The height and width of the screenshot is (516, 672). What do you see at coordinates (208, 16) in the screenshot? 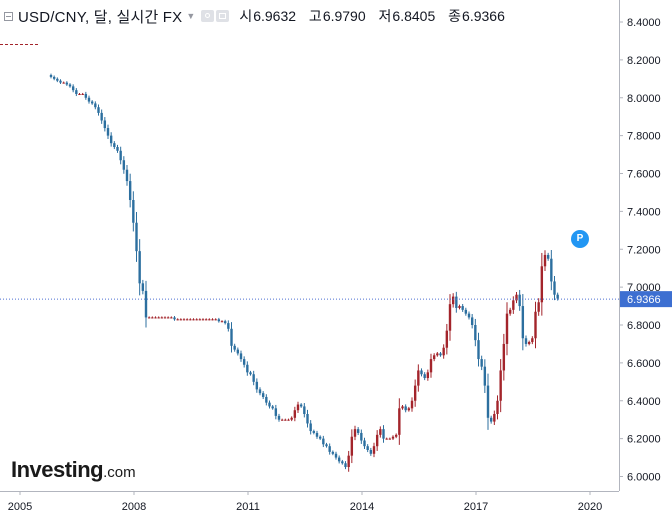
I see `visibility-icon` at bounding box center [208, 16].